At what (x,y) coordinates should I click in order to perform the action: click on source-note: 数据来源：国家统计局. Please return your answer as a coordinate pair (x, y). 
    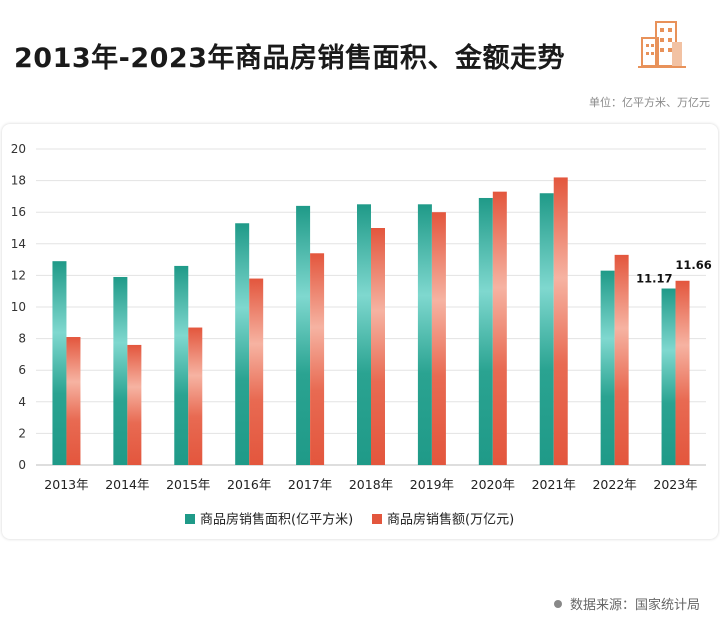
    Looking at the image, I should click on (626, 603).